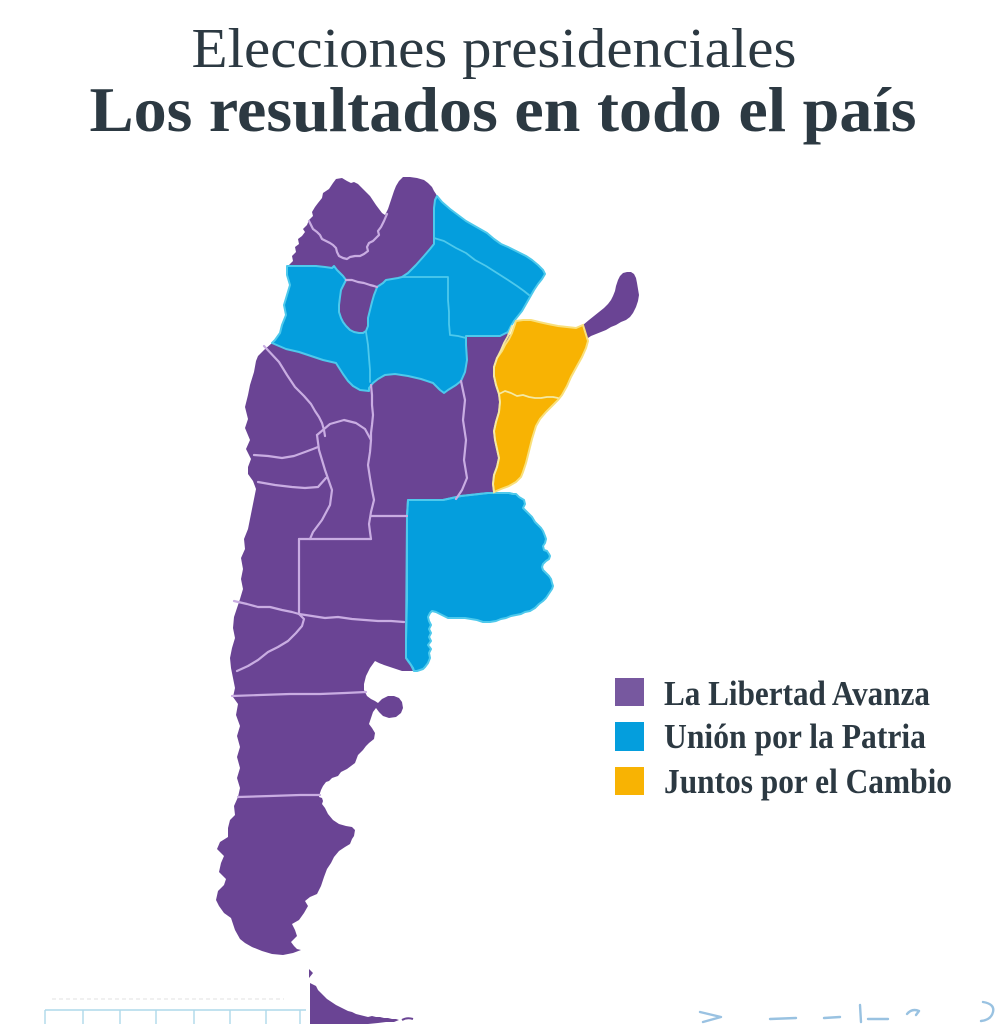 The height and width of the screenshot is (1024, 997). Describe the element at coordinates (503, 109) in the screenshot. I see `svg-text: Los resultados en todo el país` at that location.